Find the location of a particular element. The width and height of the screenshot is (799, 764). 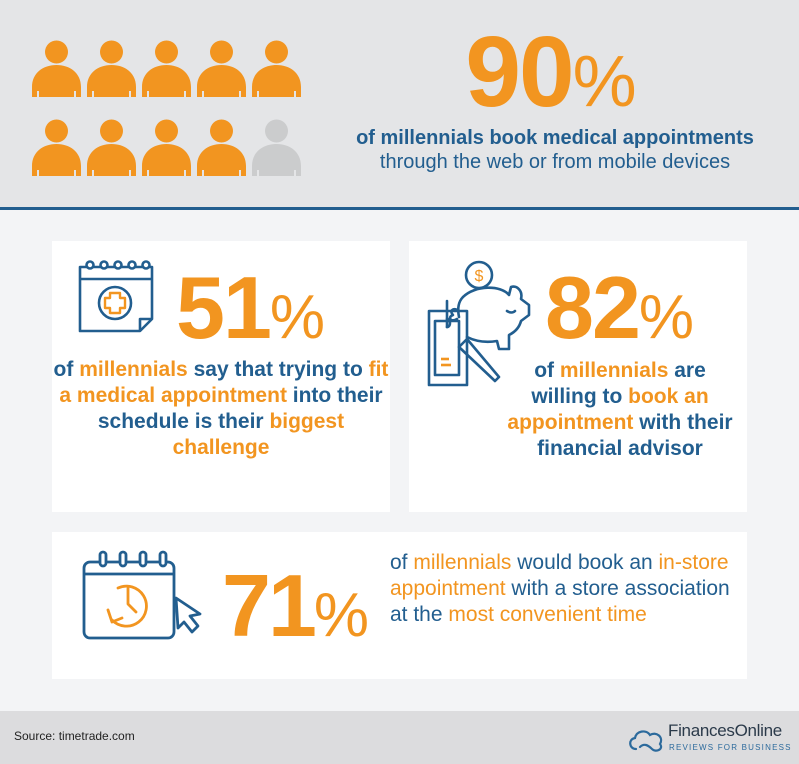

financesonline-logo: FinancesOnline REVIEWS FOR BUSINESS is located at coordinates (711, 739).